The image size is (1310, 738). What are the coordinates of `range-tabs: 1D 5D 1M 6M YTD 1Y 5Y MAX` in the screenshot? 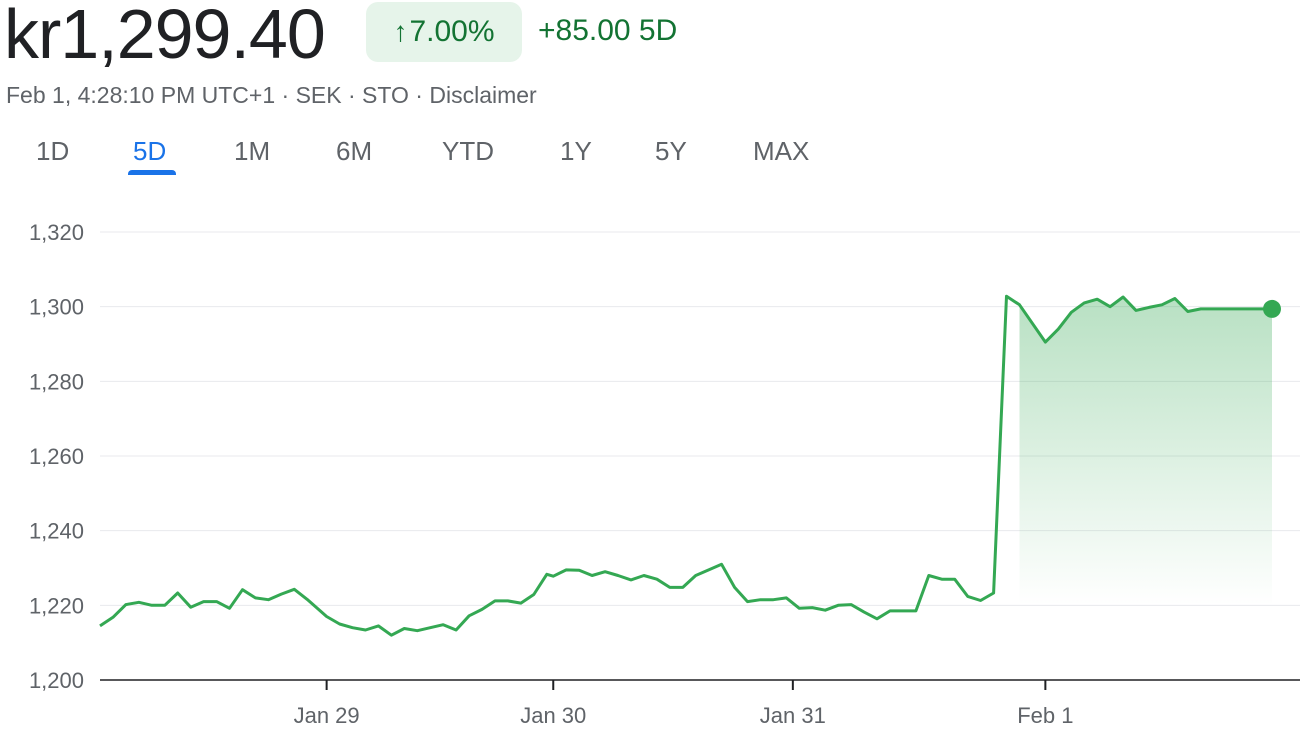 It's located at (450, 155).